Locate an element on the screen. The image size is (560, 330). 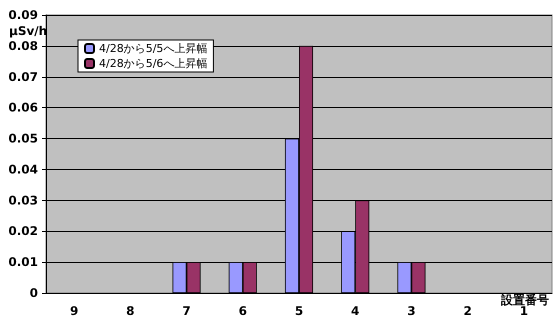
legend-label: 4/28から5/5へ上昇幅 is located at coordinates (153, 48).